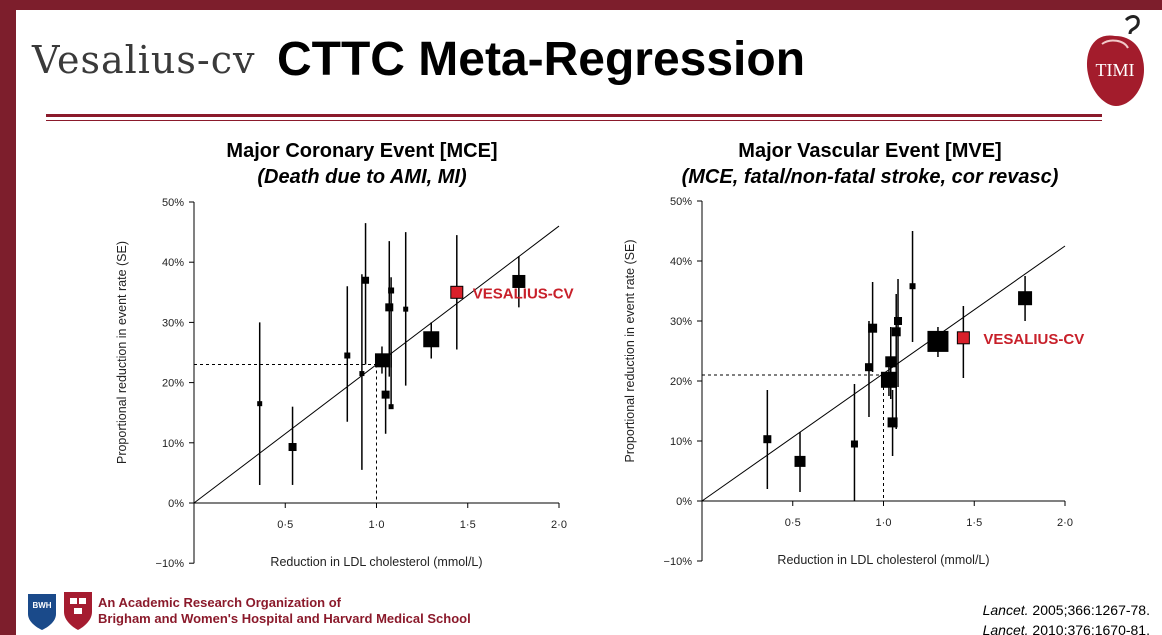 This screenshot has height=635, width=1162. I want to click on mce-x-tick-label: 2·0, so click(559, 525).